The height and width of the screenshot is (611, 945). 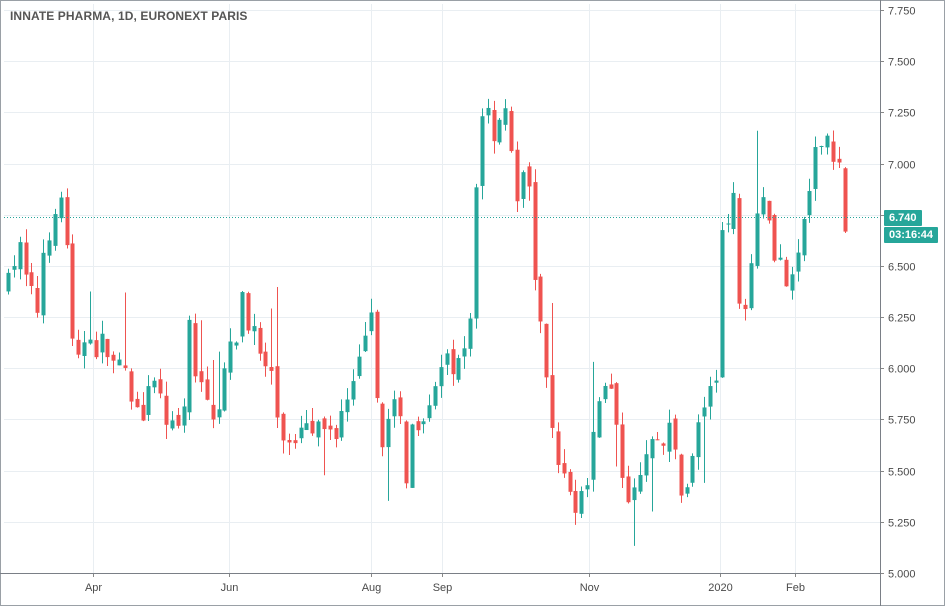 I want to click on x-tick-label: Nov, so click(x=590, y=588).